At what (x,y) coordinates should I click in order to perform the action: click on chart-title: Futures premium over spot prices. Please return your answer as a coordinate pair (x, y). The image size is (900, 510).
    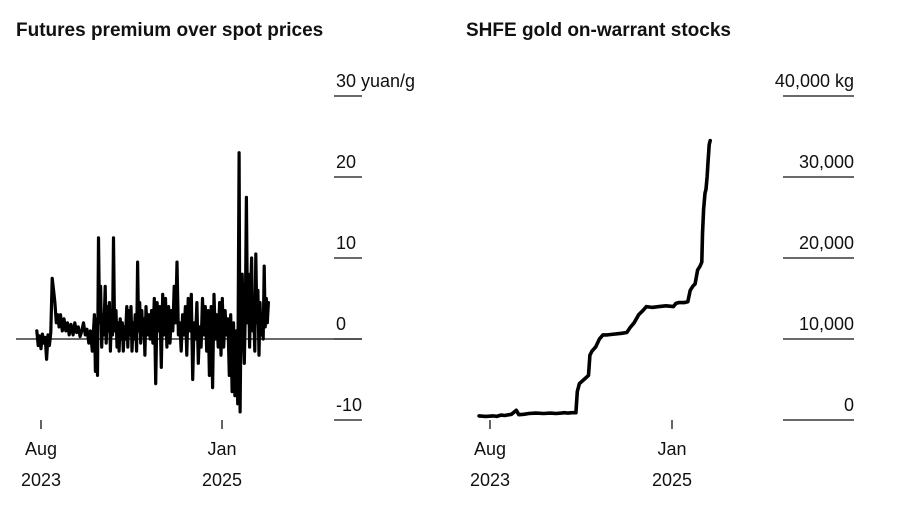
    Looking at the image, I should click on (169, 30).